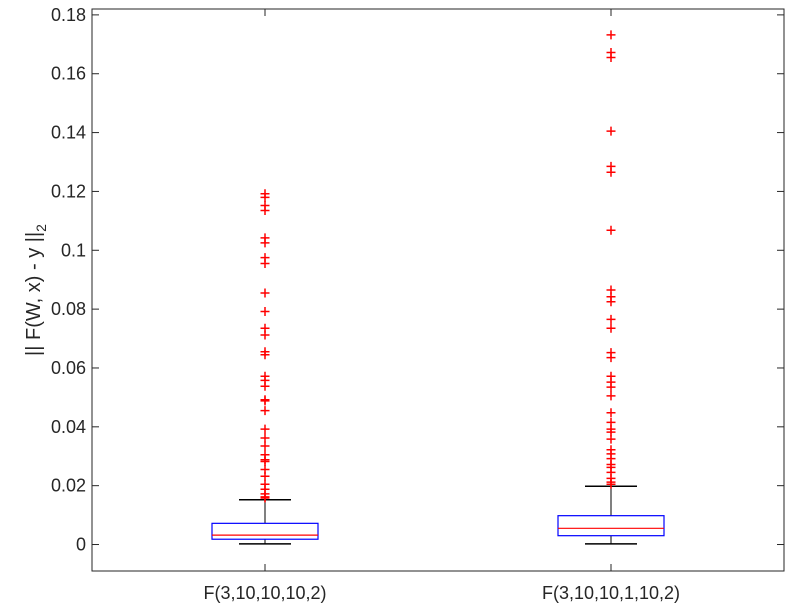 Image resolution: width=798 pixels, height=607 pixels. I want to click on y-axis-title: || F(W, x) - y ||2, so click(36, 290).